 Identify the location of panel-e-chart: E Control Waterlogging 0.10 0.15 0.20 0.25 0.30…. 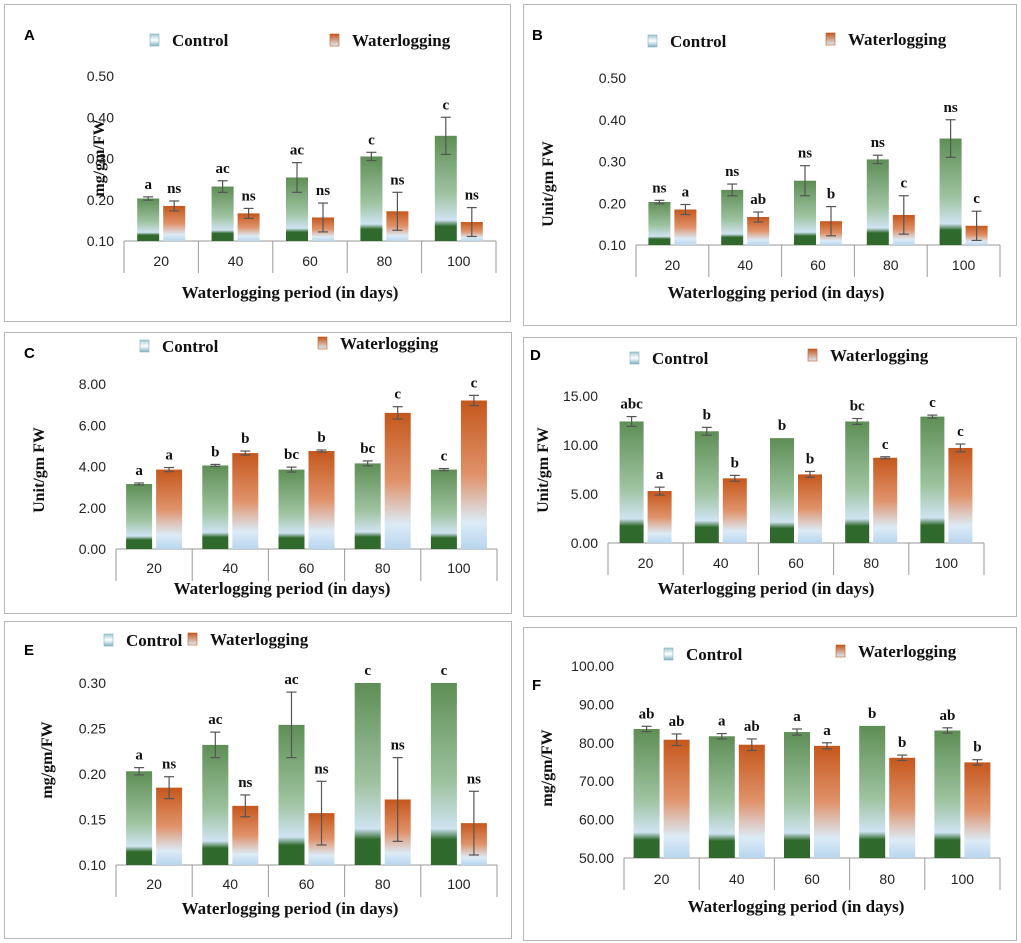
(261, 774).